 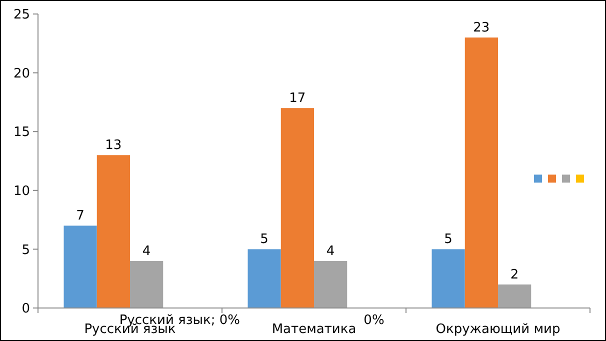 What do you see at coordinates (21, 191) in the screenshot?
I see `y-tick-label: 10` at bounding box center [21, 191].